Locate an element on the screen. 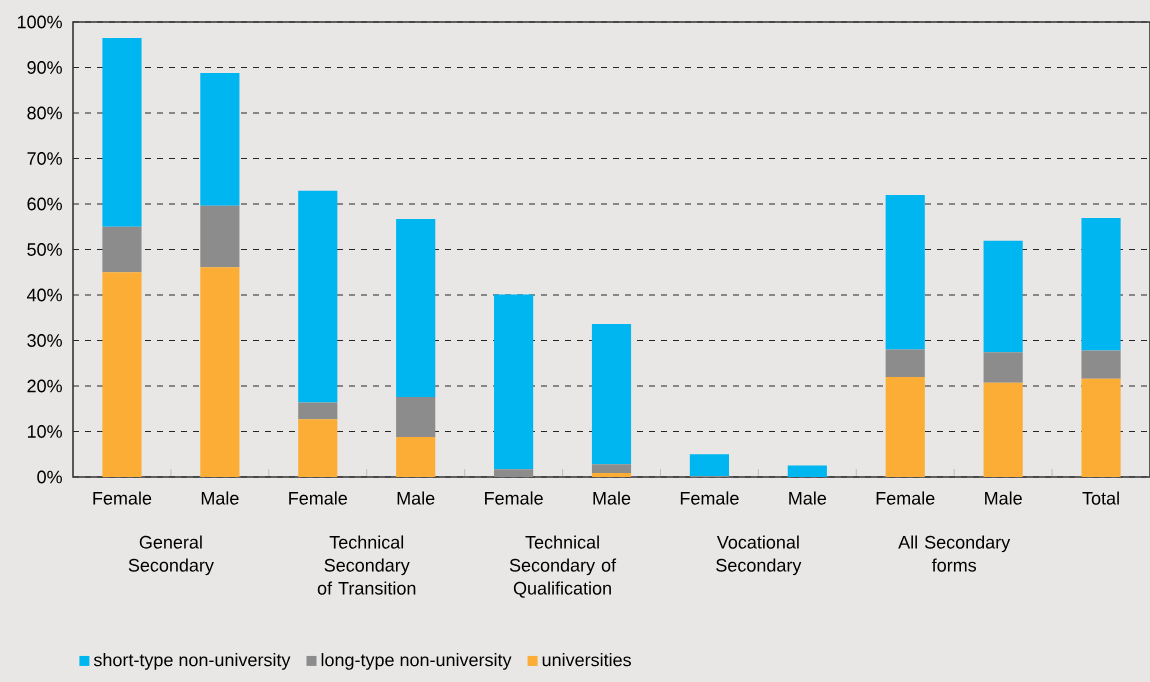  x-tick-label: Total is located at coordinates (1100, 498).